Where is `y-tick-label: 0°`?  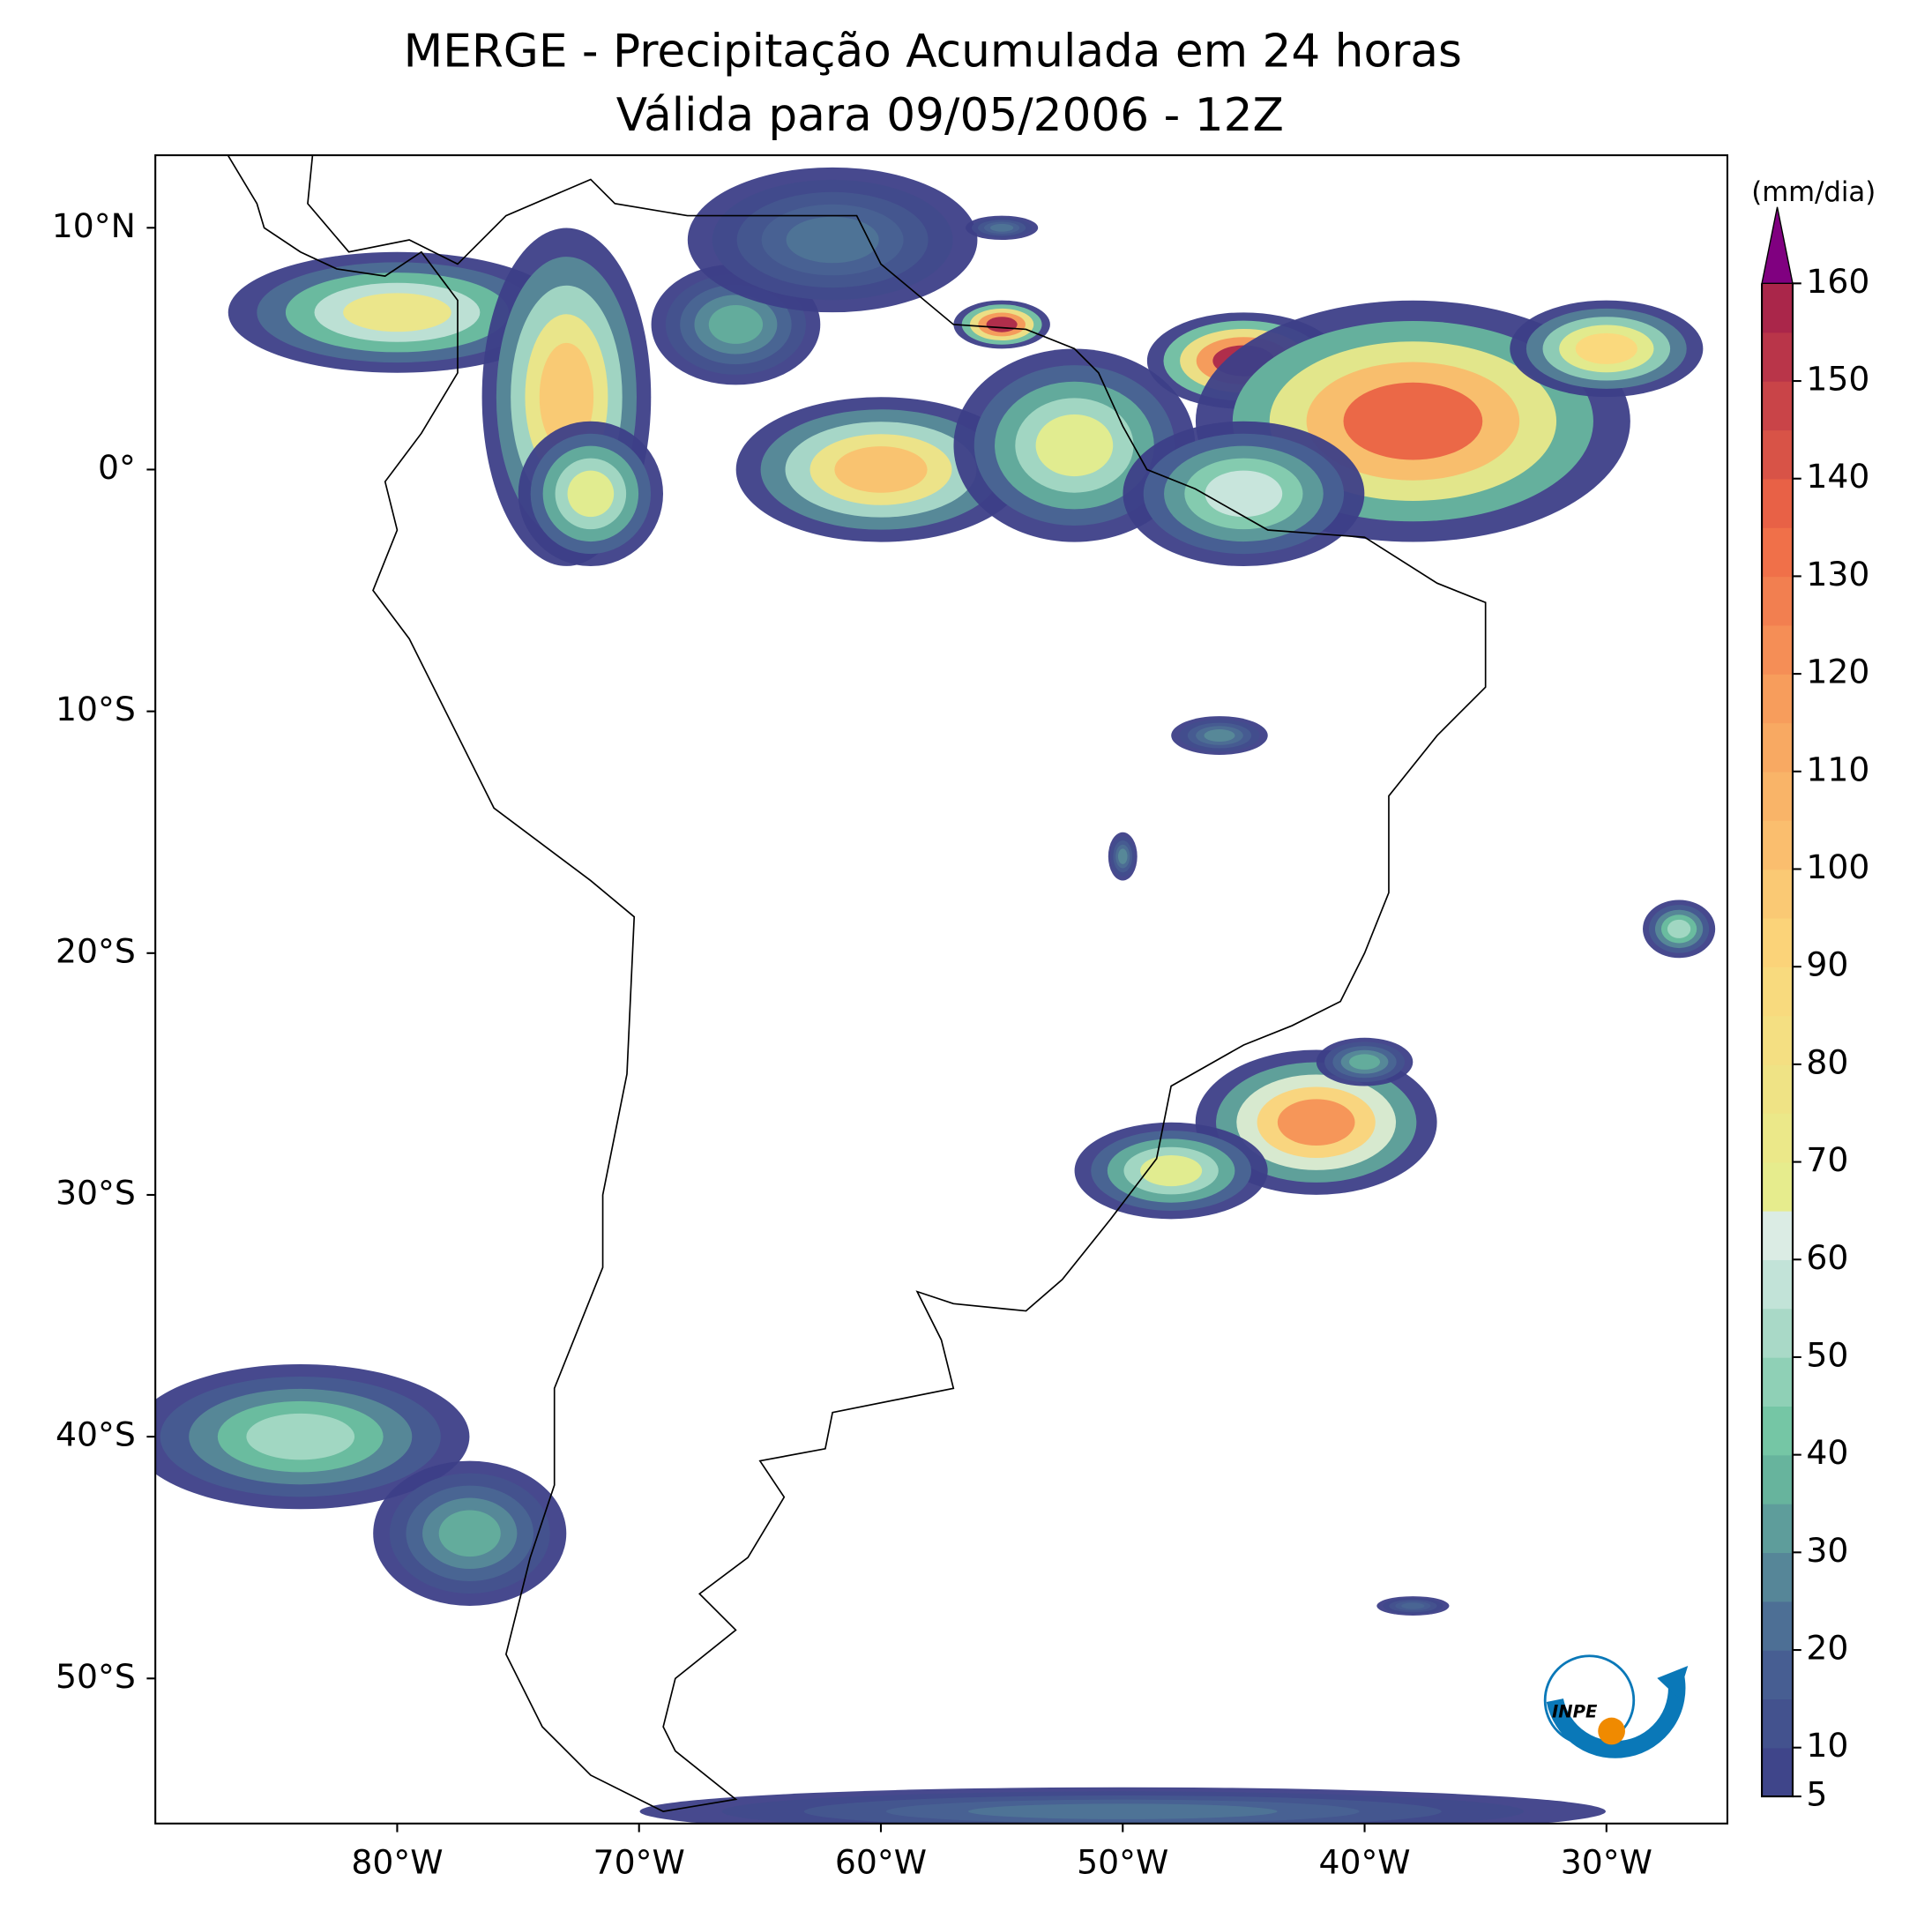 y-tick-label: 0° is located at coordinates (117, 467).